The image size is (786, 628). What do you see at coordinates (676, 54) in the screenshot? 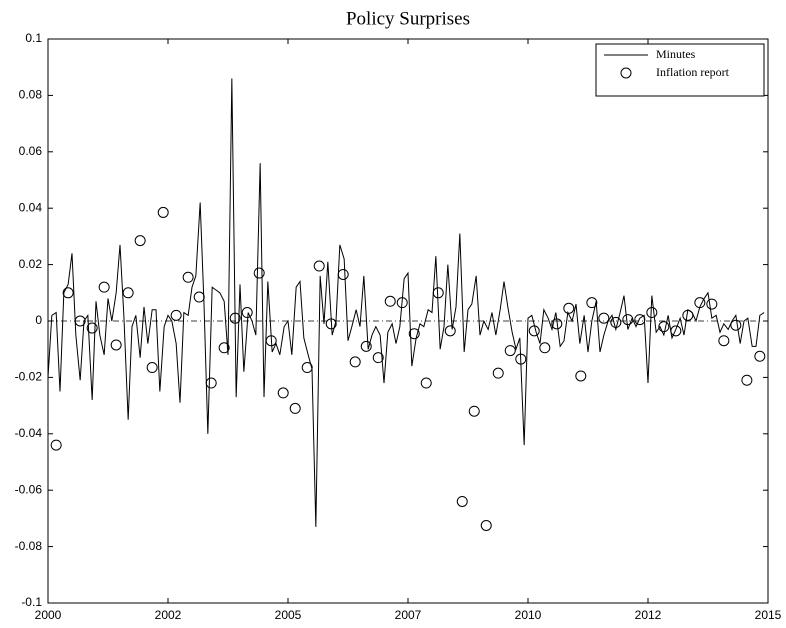
I see `legend-label: Minutes` at bounding box center [676, 54].